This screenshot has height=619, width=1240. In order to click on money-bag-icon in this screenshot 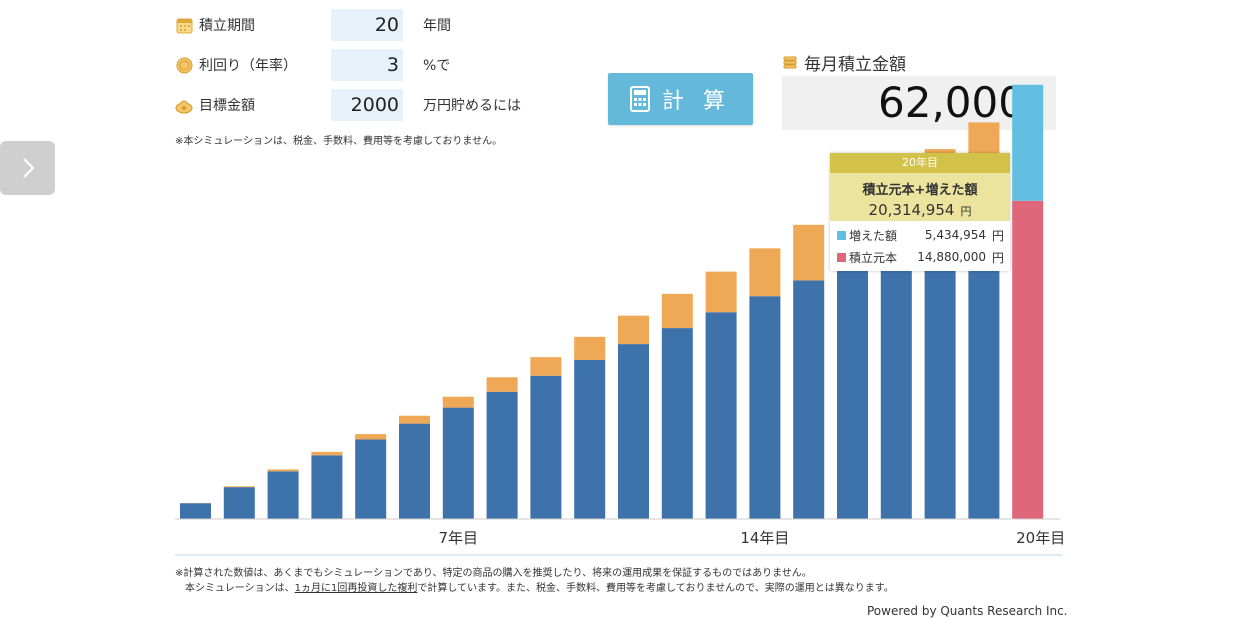, I will do `click(184, 105)`.